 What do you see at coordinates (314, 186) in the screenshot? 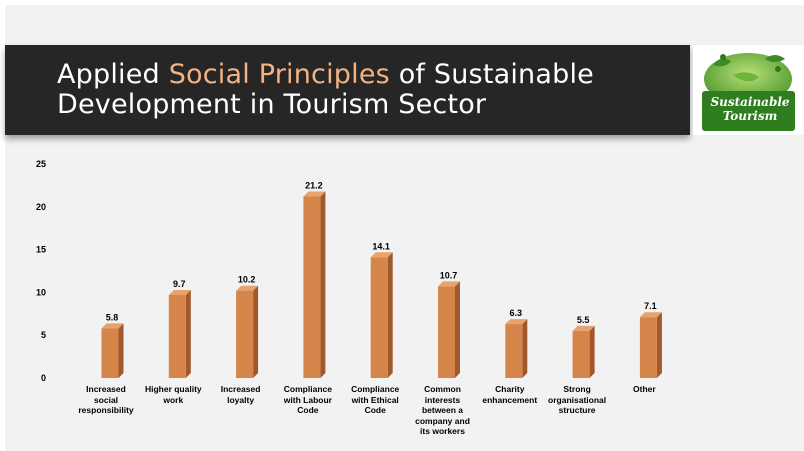
I see `data-label: 21.2` at bounding box center [314, 186].